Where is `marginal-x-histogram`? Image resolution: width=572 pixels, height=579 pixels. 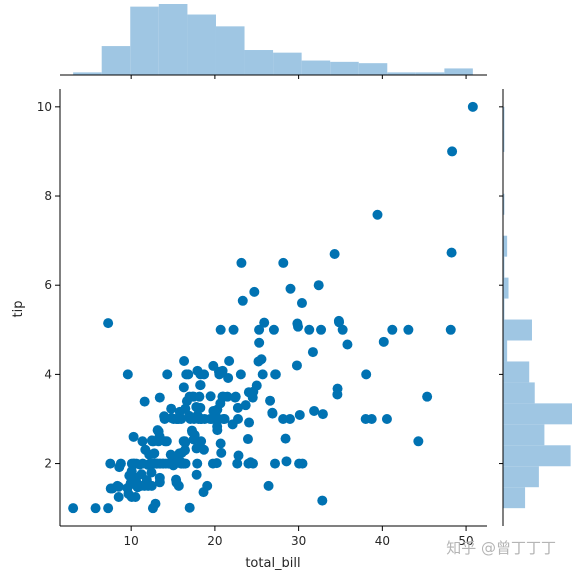 marginal-x-histogram is located at coordinates (273, 41).